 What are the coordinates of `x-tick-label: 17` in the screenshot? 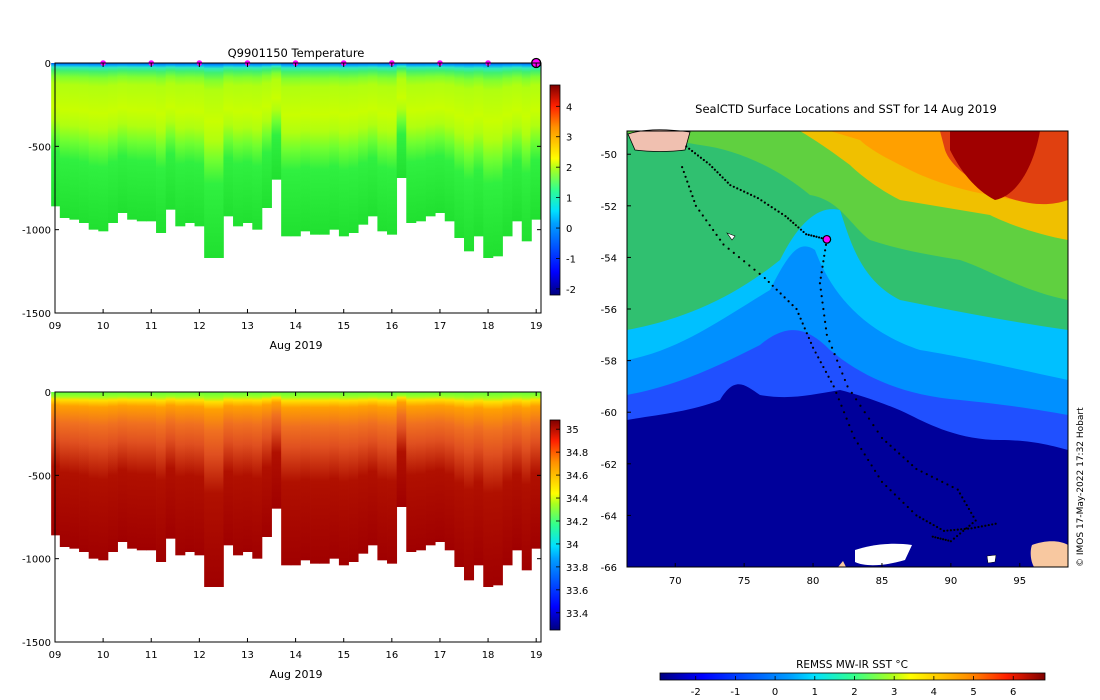 It's located at (440, 655).